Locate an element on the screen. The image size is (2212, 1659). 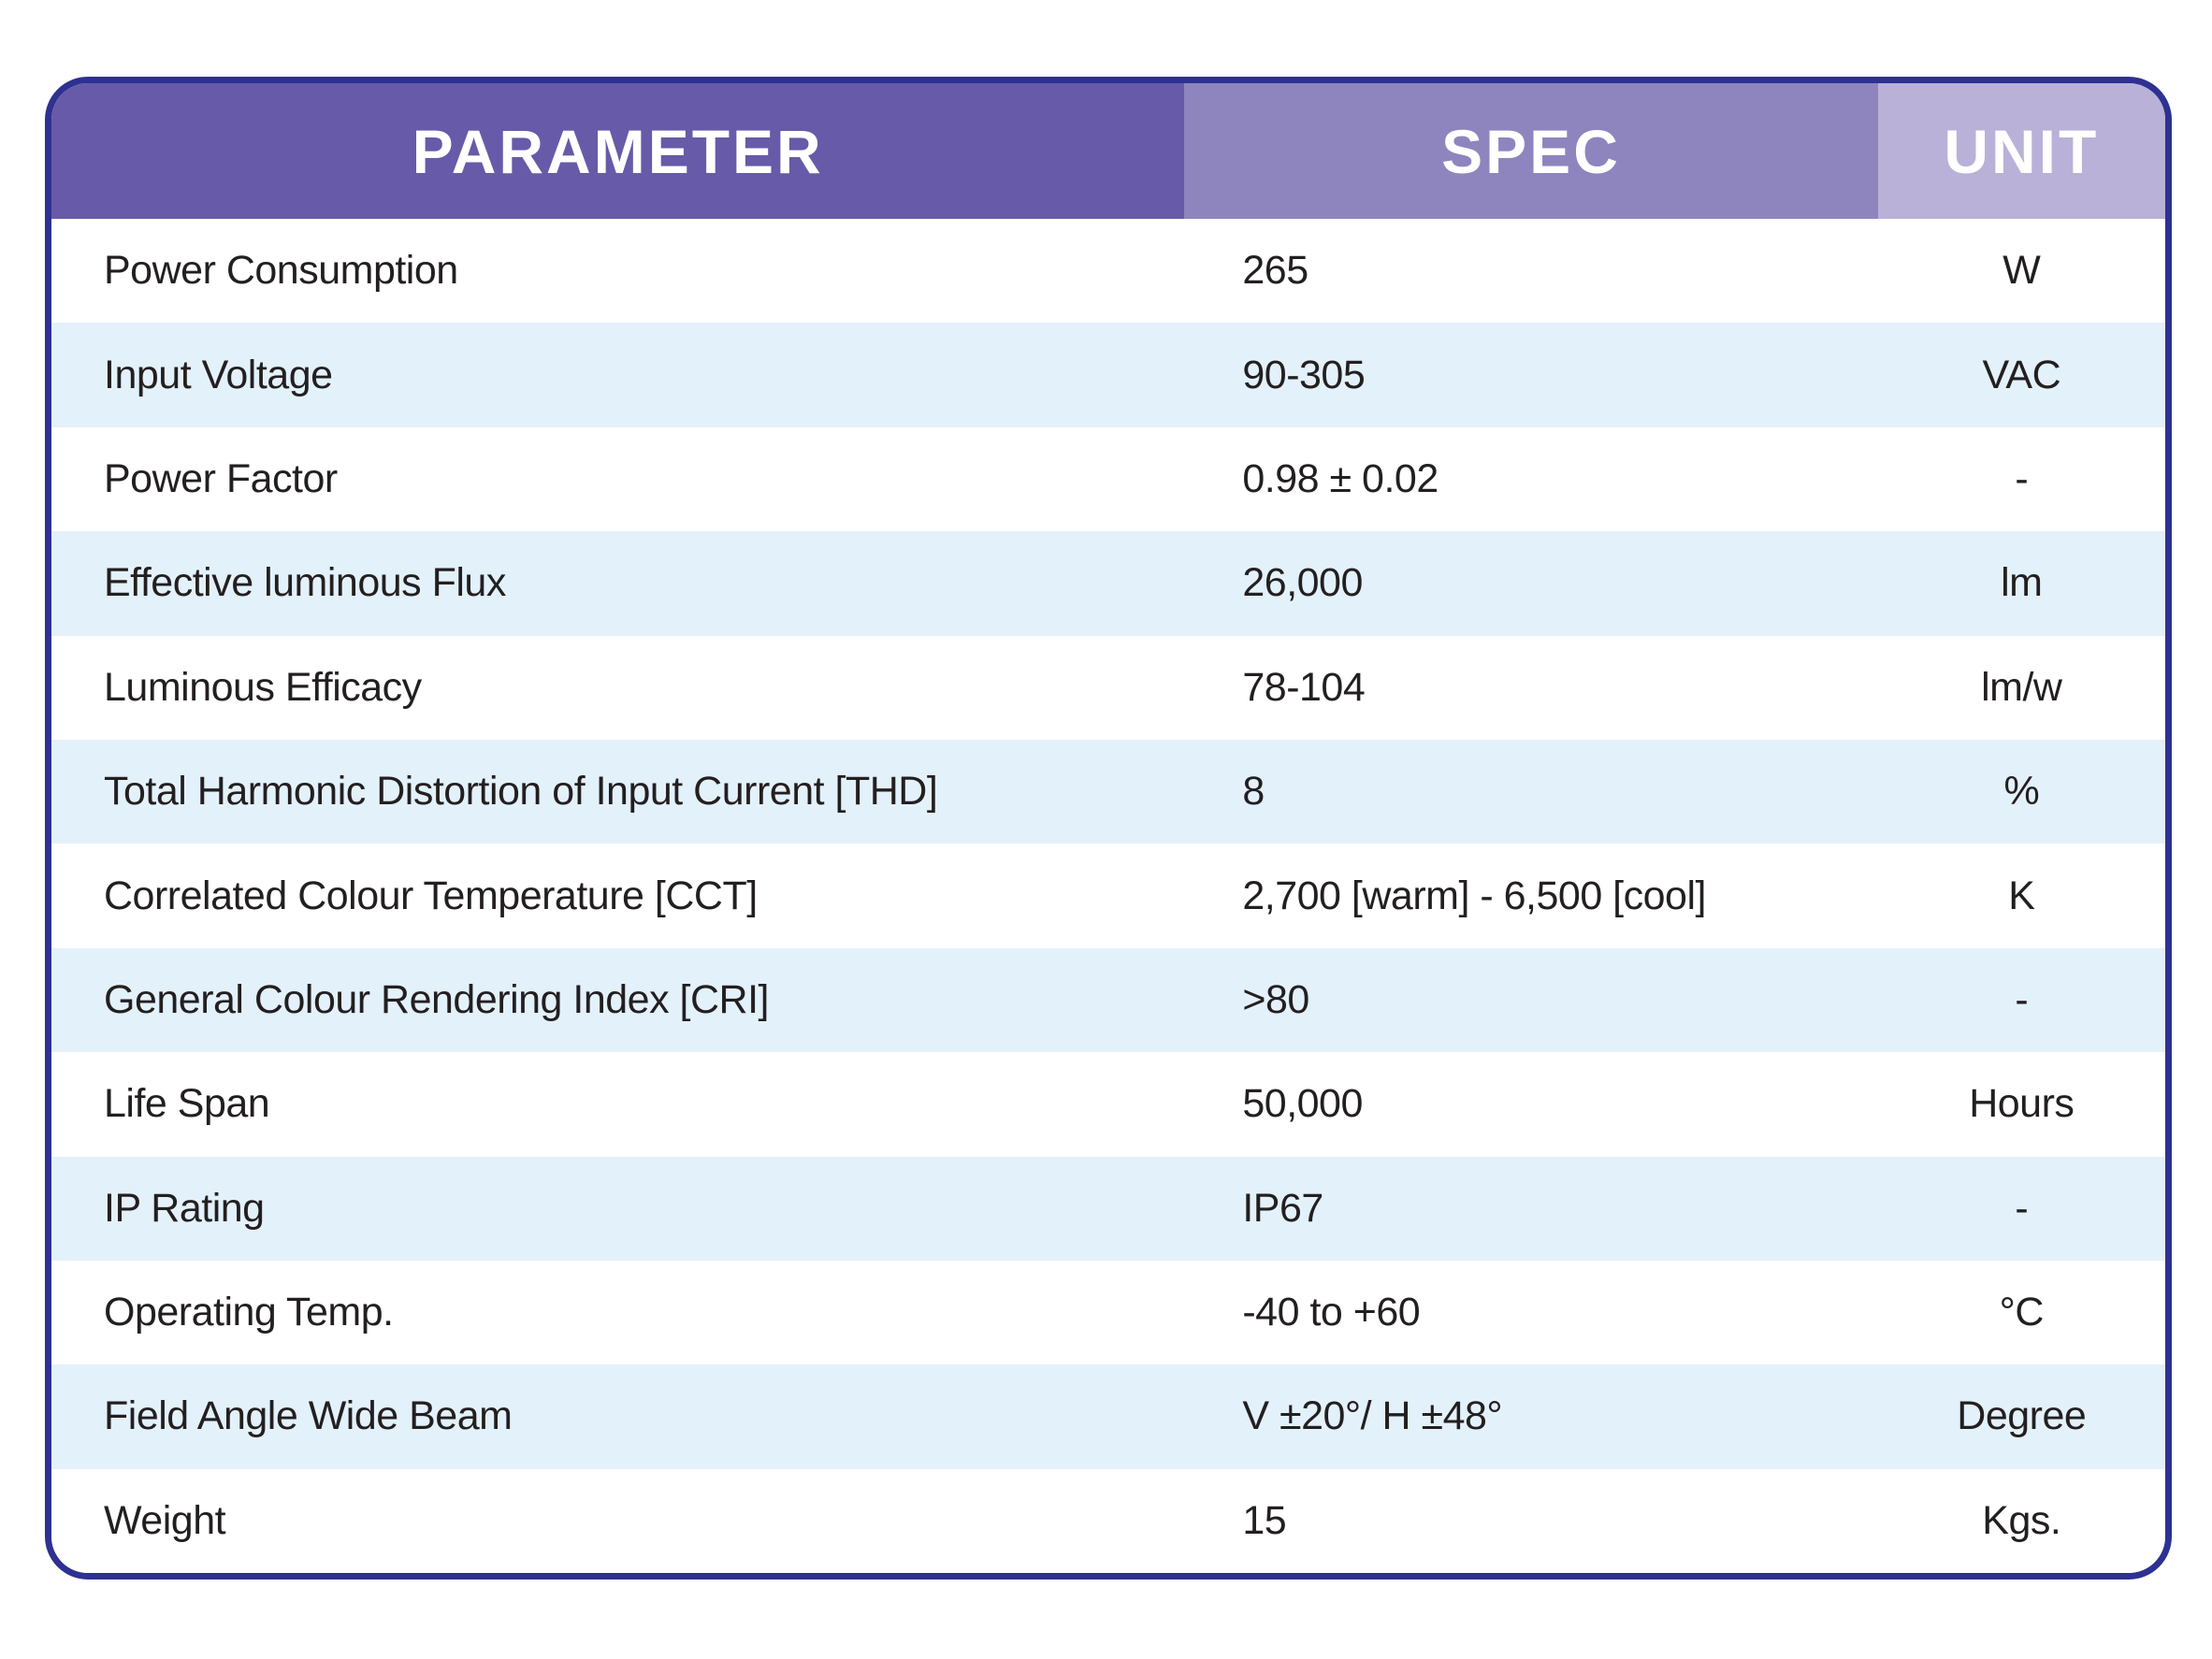
spec-cell: IP67 is located at coordinates (1282, 1208).